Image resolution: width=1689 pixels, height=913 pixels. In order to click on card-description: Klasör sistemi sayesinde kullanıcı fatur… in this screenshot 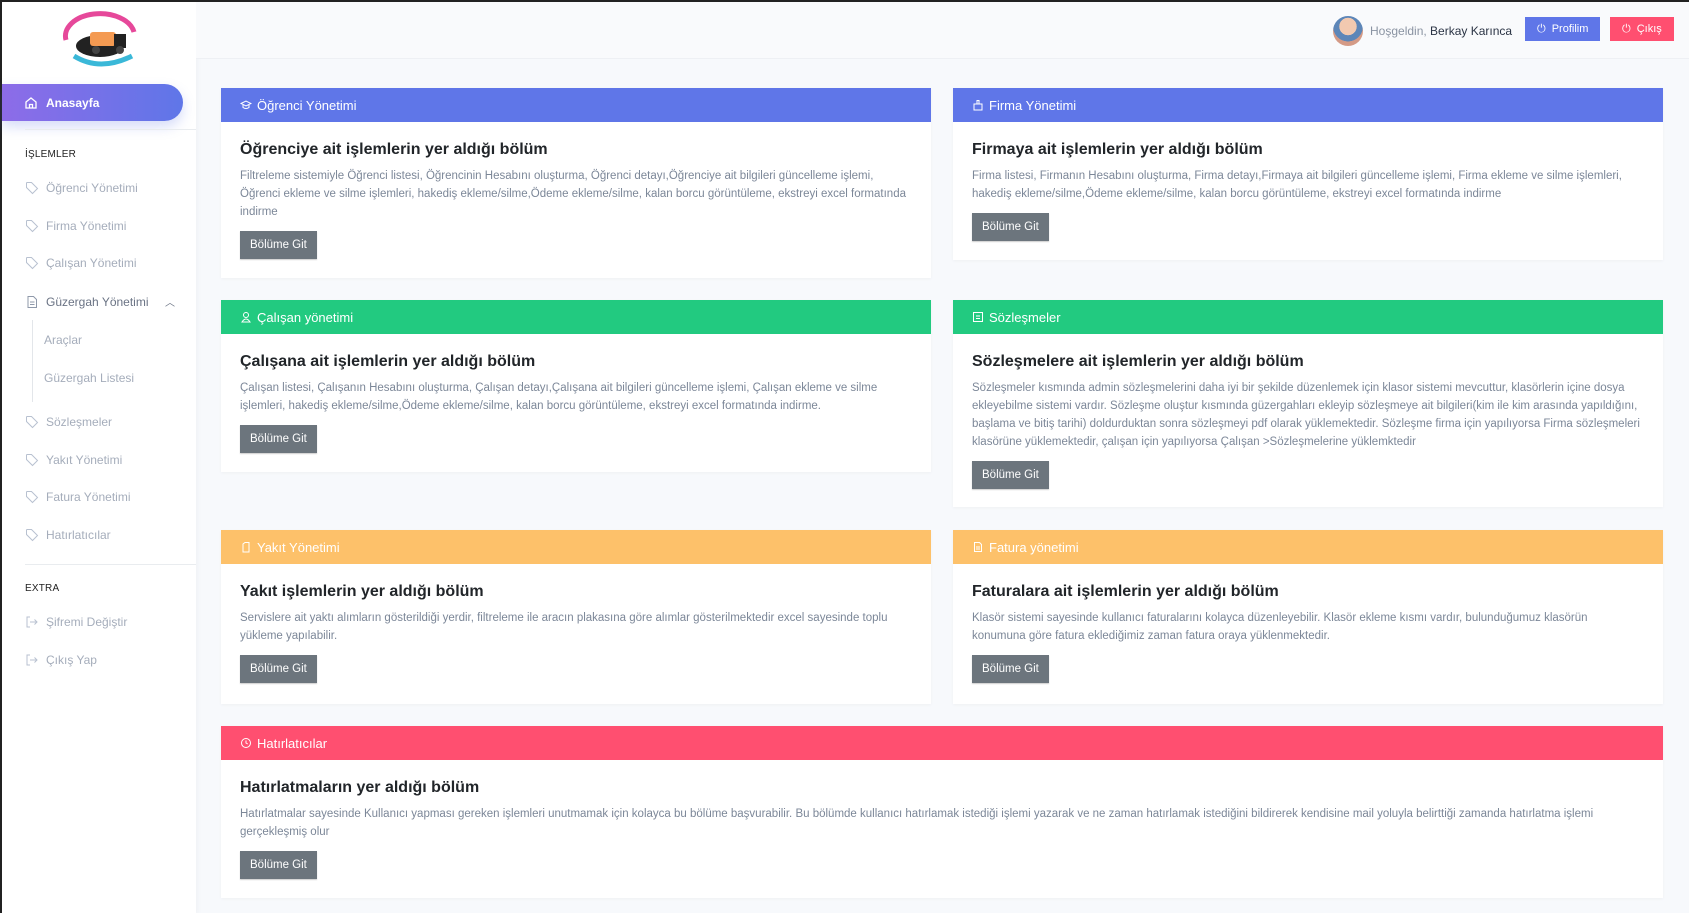, I will do `click(1280, 627)`.